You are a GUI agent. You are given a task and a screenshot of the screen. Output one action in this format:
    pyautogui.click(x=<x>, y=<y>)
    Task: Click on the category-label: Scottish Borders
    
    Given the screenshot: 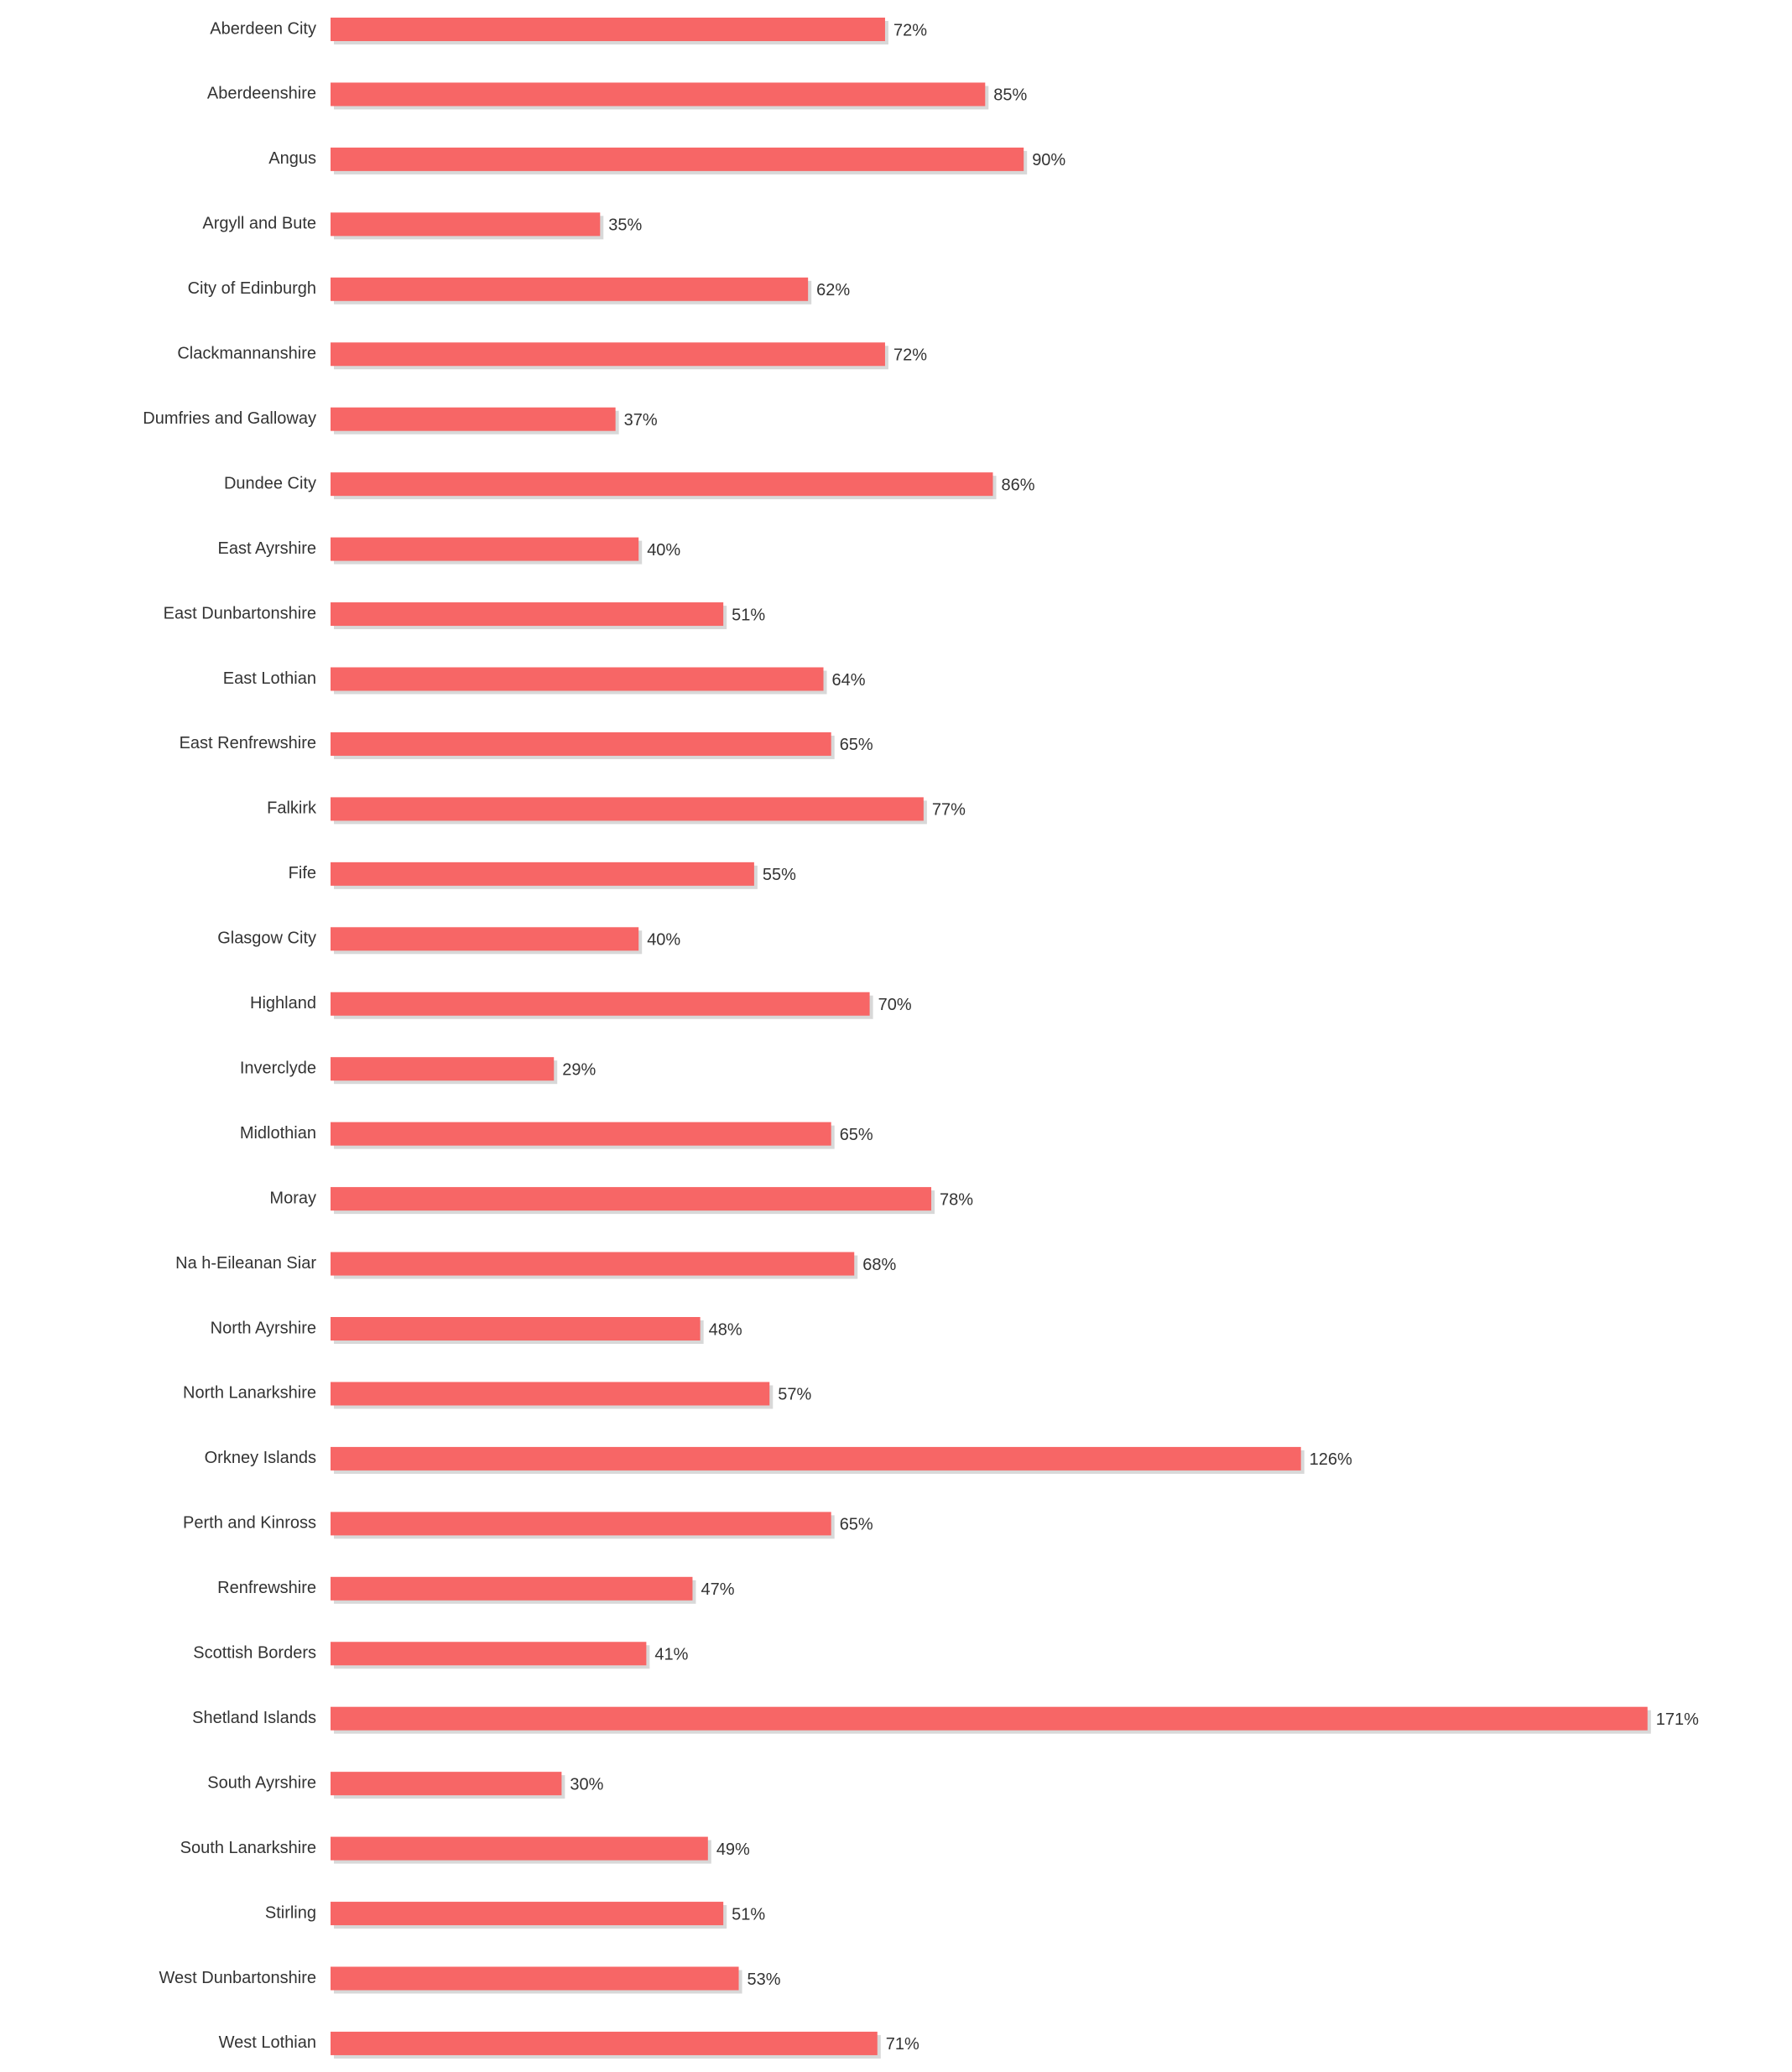 What is the action you would take?
    pyautogui.click(x=255, y=1653)
    